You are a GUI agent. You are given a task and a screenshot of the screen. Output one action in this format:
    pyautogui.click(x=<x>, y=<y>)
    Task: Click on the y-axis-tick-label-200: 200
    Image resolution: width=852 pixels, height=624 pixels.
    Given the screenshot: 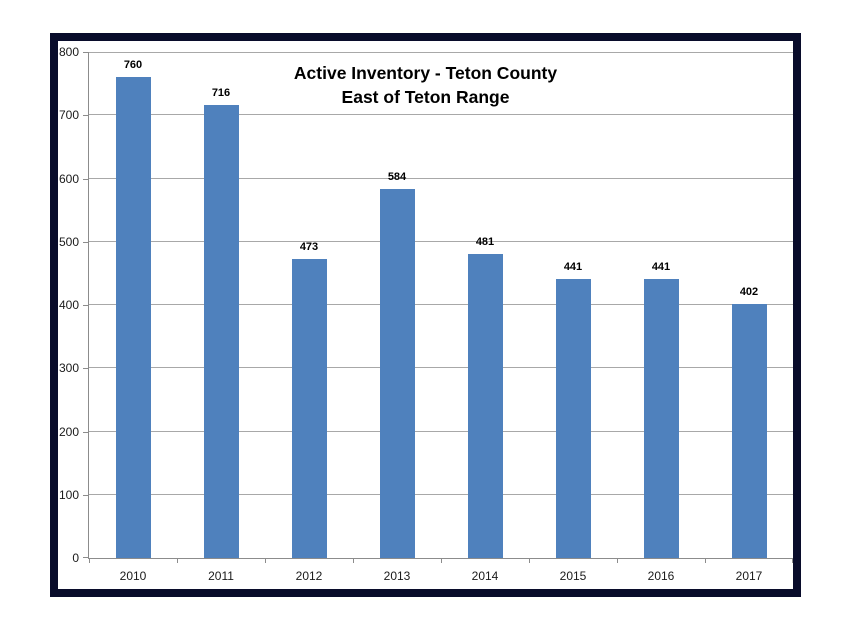 What is the action you would take?
    pyautogui.click(x=68, y=432)
    